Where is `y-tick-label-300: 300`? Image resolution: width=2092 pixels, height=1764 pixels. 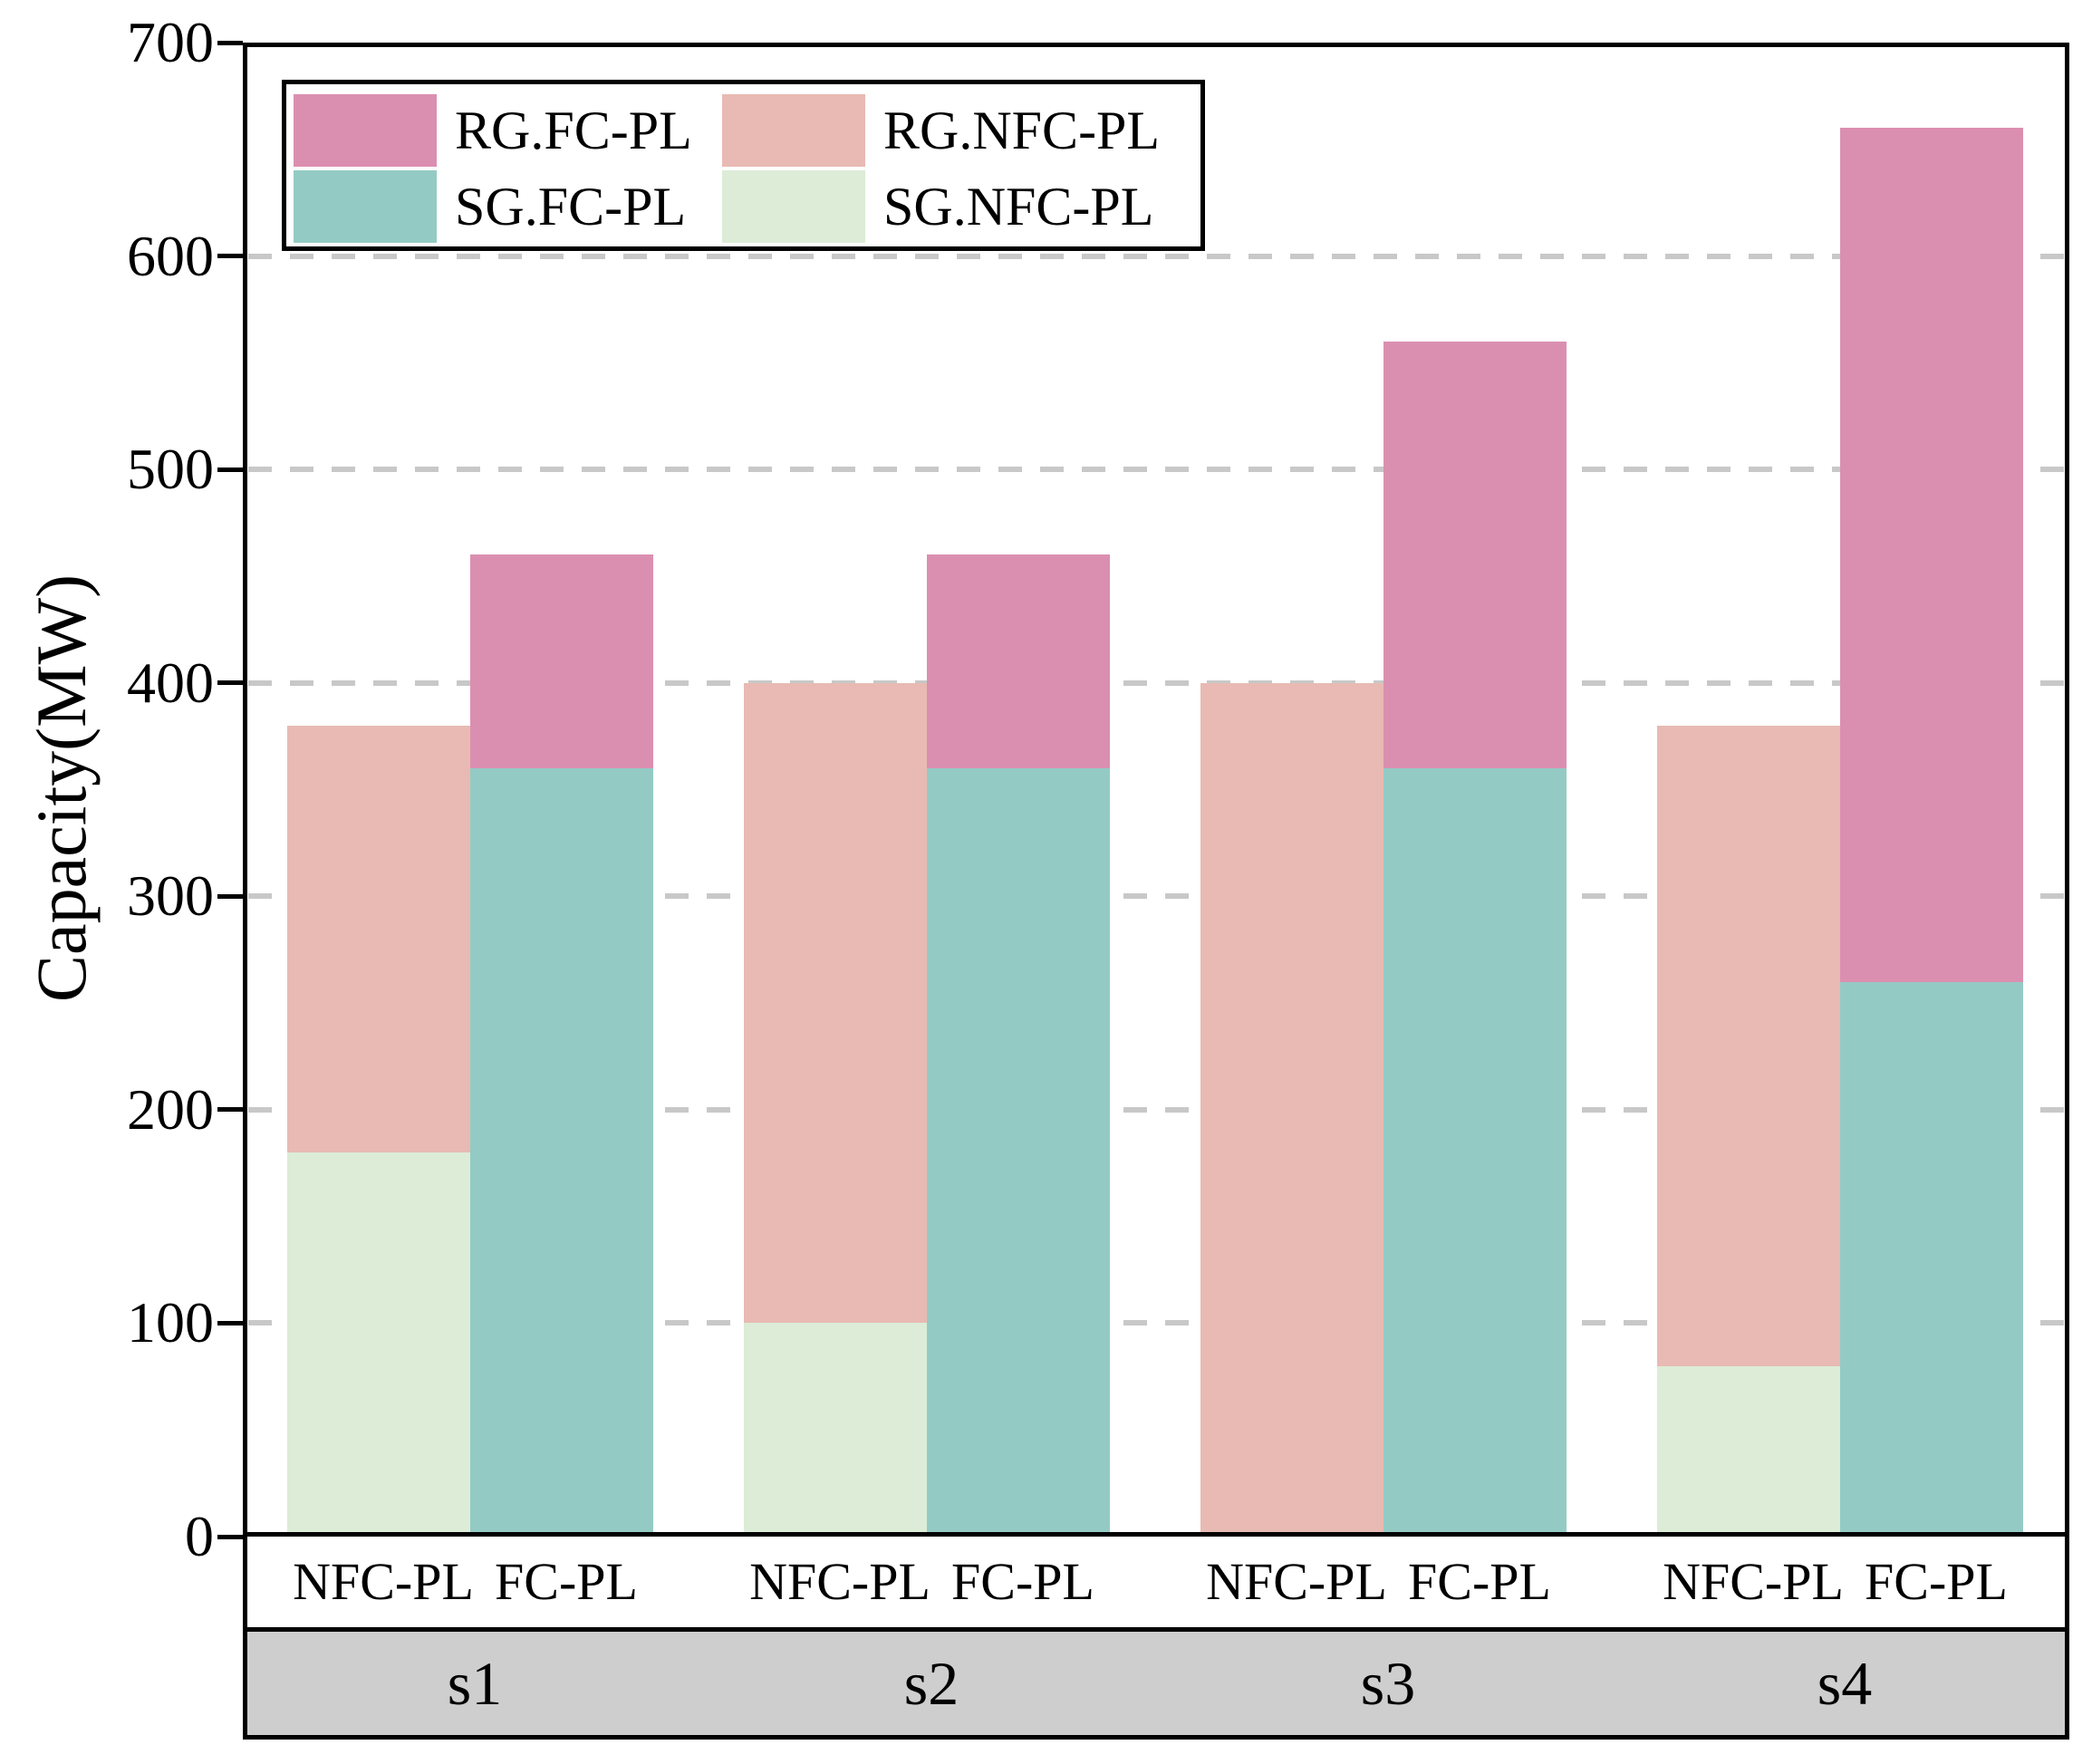 y-tick-label-300: 300 is located at coordinates (170, 896).